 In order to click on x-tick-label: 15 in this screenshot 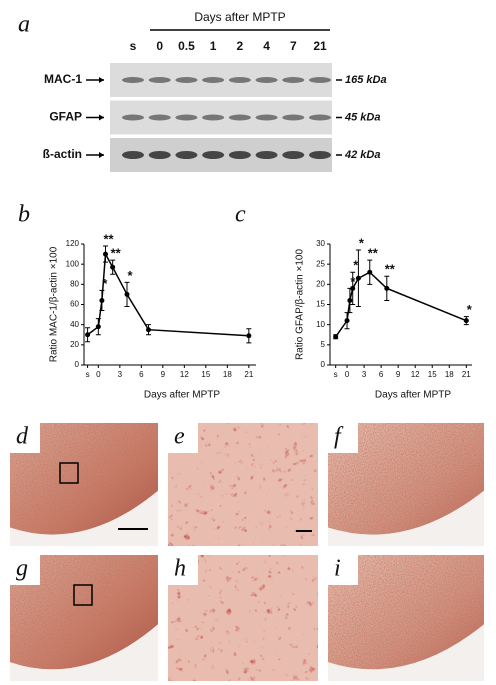, I will do `click(205, 374)`.